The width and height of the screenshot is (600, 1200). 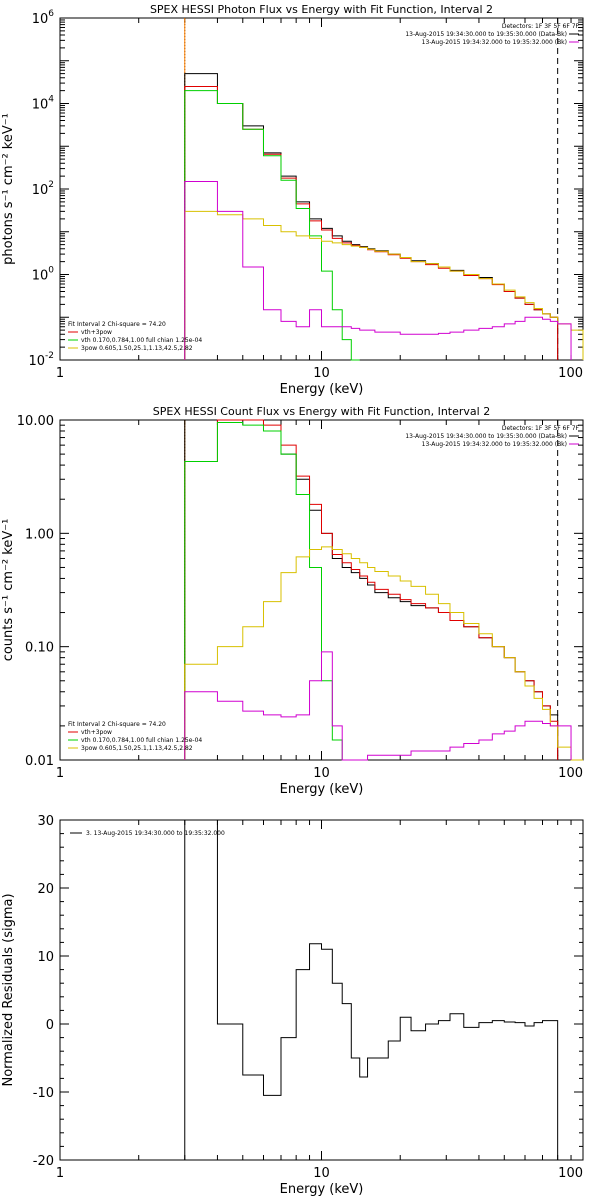 I want to click on y-tick-exponent: 0, so click(x=51, y=271).